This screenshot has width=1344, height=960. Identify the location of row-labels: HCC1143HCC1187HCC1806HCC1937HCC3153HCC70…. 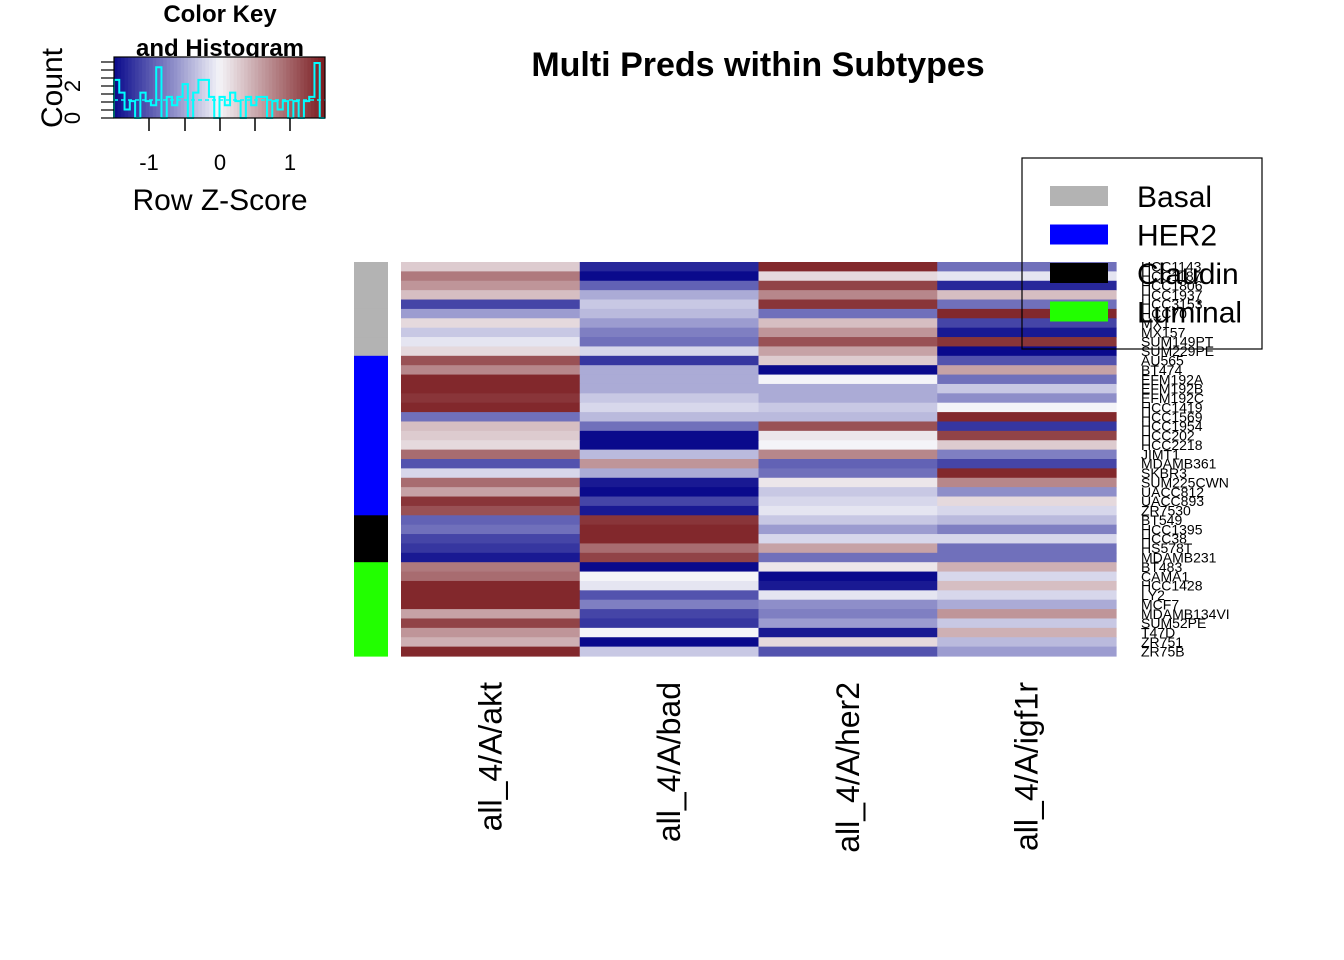
(1185, 459).